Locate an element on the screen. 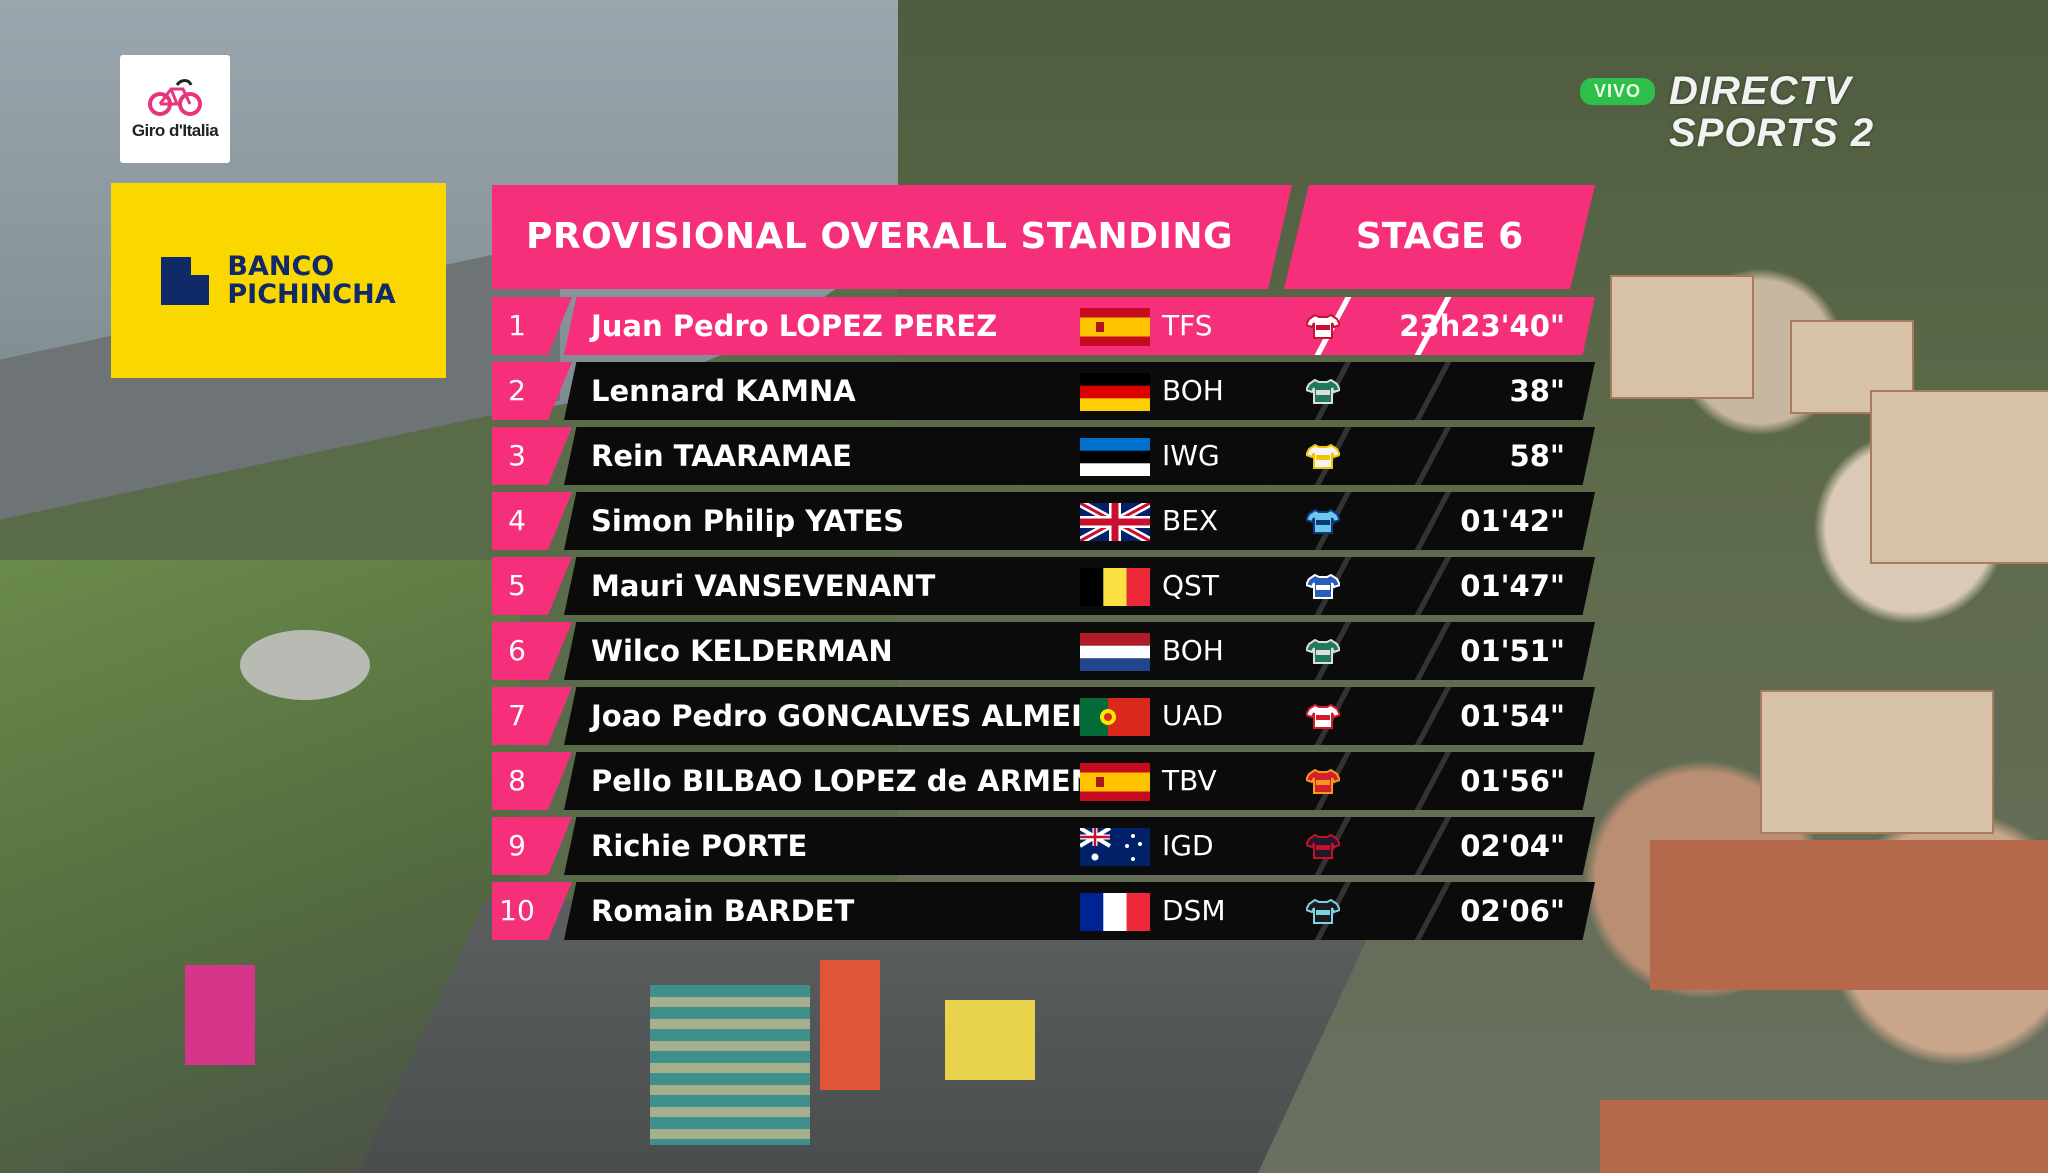  table-row: 5 Mauri VANSEVENANT QST 01'47" is located at coordinates (1043, 586).